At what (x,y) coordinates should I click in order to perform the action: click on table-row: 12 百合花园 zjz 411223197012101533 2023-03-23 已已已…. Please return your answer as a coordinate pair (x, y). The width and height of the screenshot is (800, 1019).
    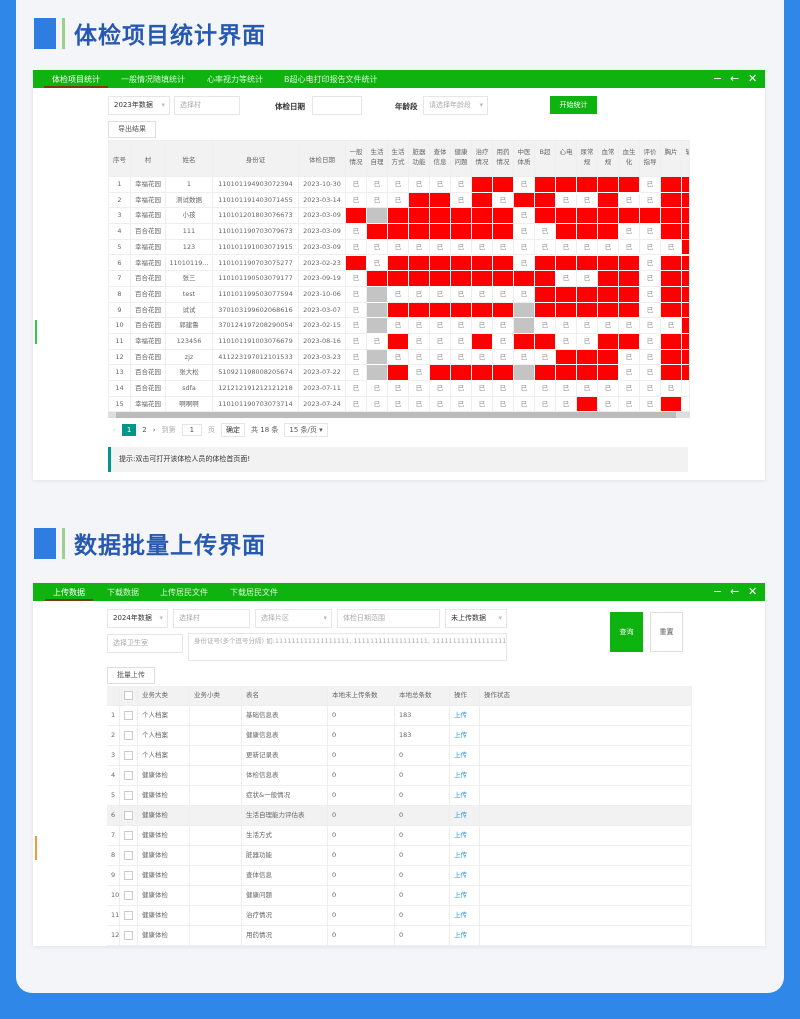
    Looking at the image, I should click on (399, 357).